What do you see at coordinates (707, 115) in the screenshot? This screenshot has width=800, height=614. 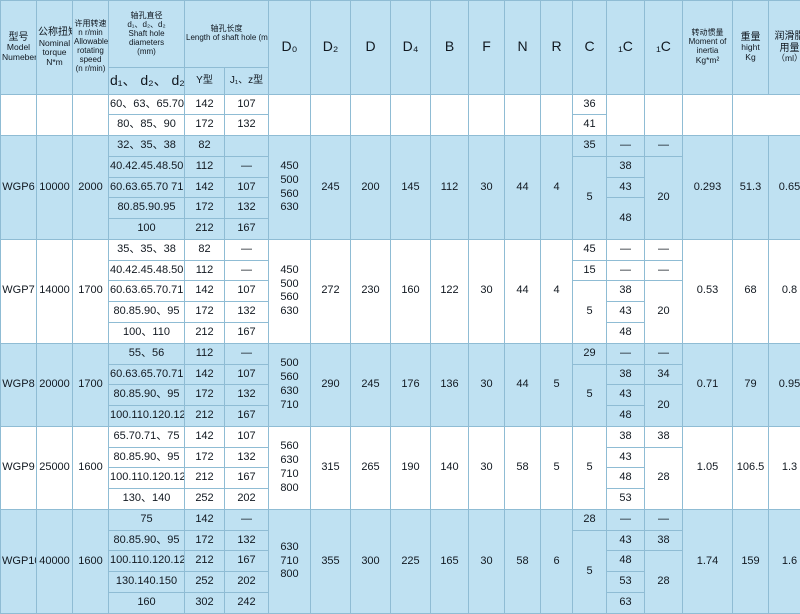 I see `cell-grease-volume` at bounding box center [707, 115].